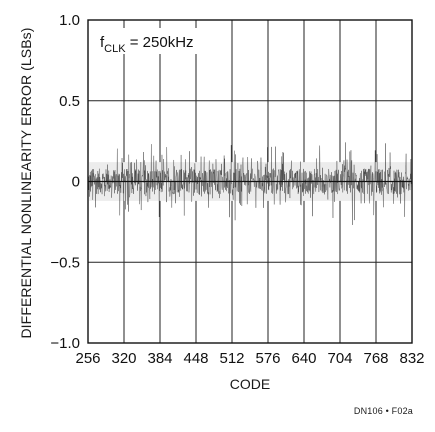 The height and width of the screenshot is (432, 435). Describe the element at coordinates (231, 358) in the screenshot. I see `x-tick-label: 512` at that location.